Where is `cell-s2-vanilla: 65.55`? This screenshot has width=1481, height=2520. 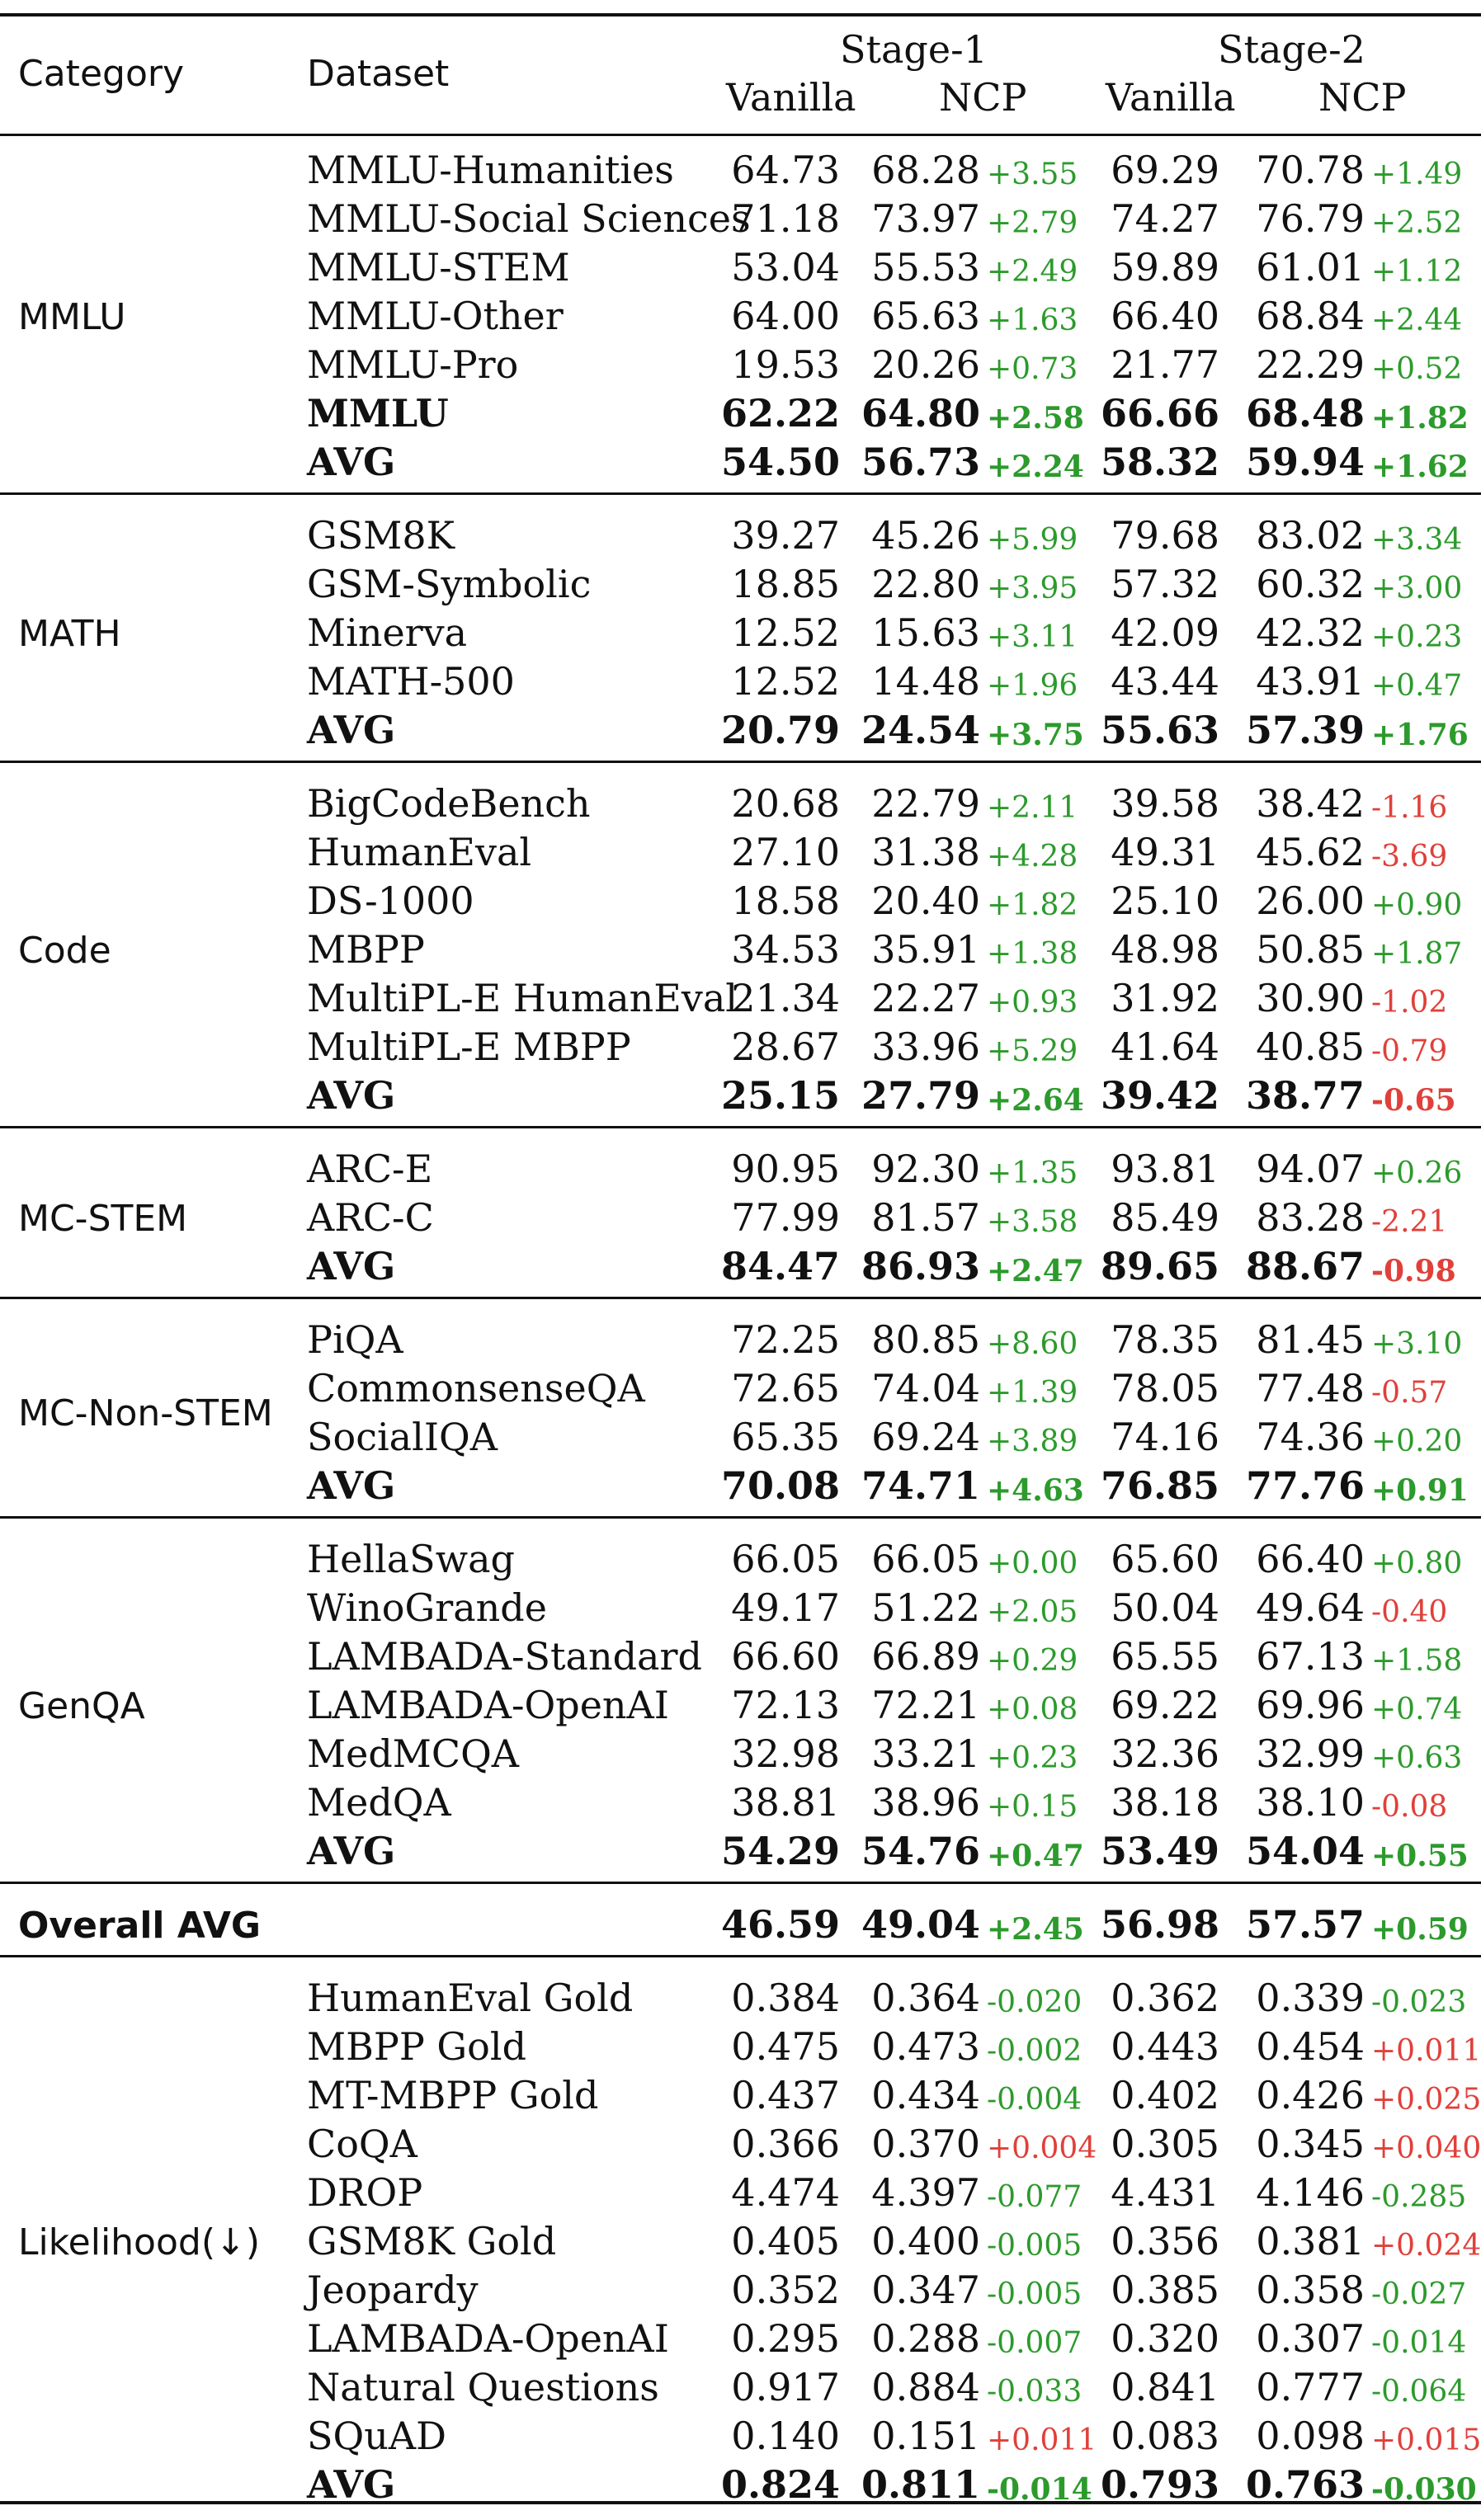 cell-s2-vanilla: 65.55 is located at coordinates (1165, 1656).